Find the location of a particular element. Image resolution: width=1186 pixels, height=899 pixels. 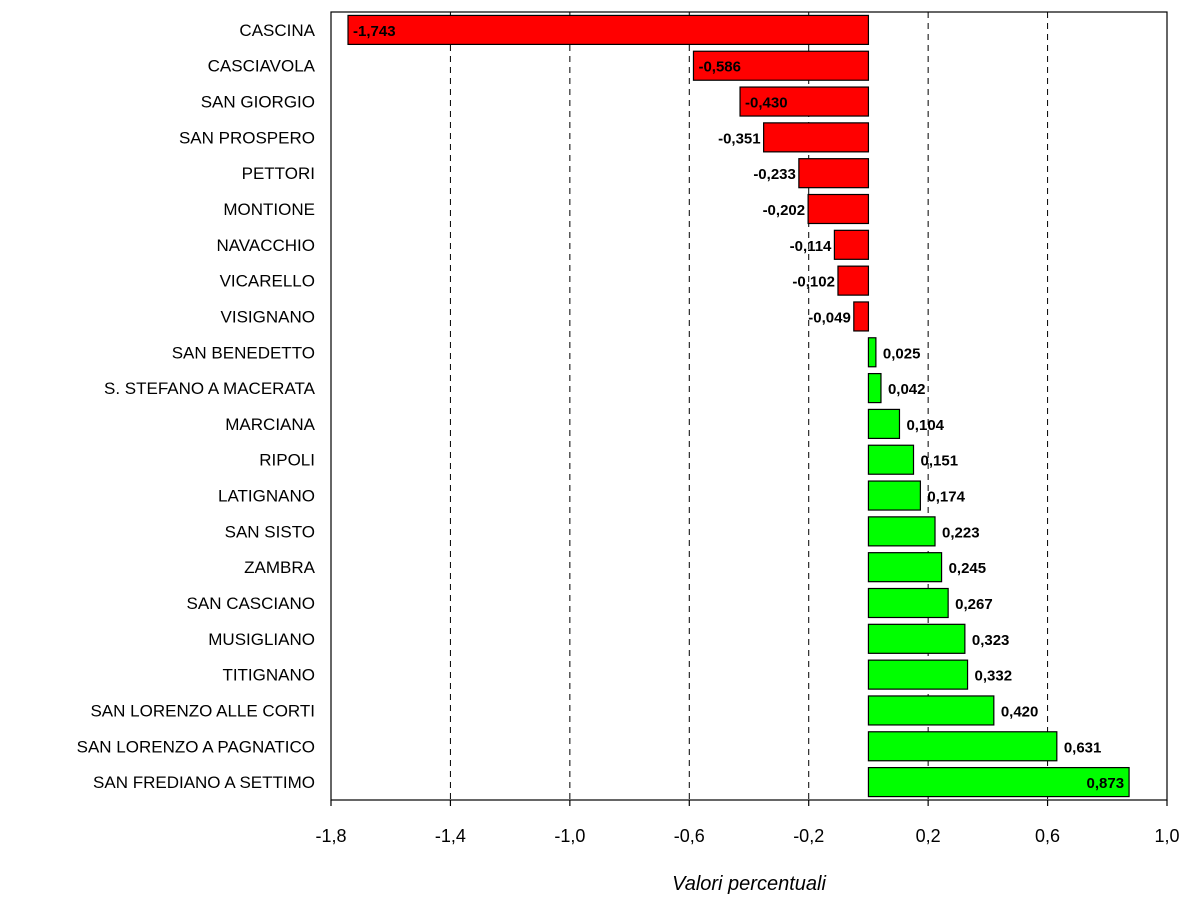

value-label: -0,233 is located at coordinates (774, 174).